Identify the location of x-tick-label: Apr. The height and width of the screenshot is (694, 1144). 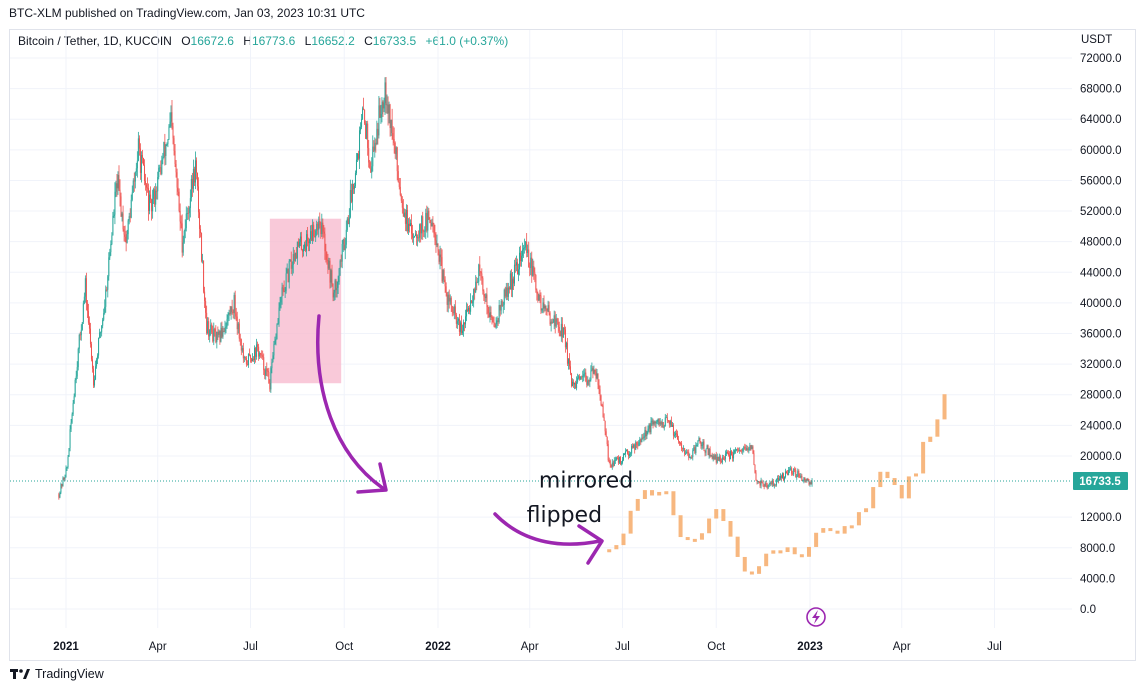
(158, 647).